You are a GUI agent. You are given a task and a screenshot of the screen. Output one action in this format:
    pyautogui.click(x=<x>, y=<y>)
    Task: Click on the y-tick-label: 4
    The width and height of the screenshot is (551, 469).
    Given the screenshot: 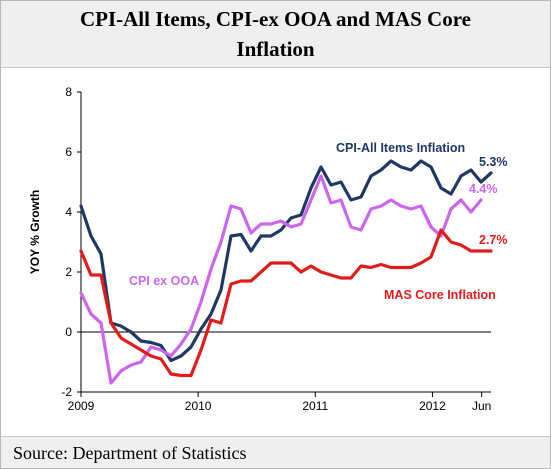 What is the action you would take?
    pyautogui.click(x=68, y=212)
    